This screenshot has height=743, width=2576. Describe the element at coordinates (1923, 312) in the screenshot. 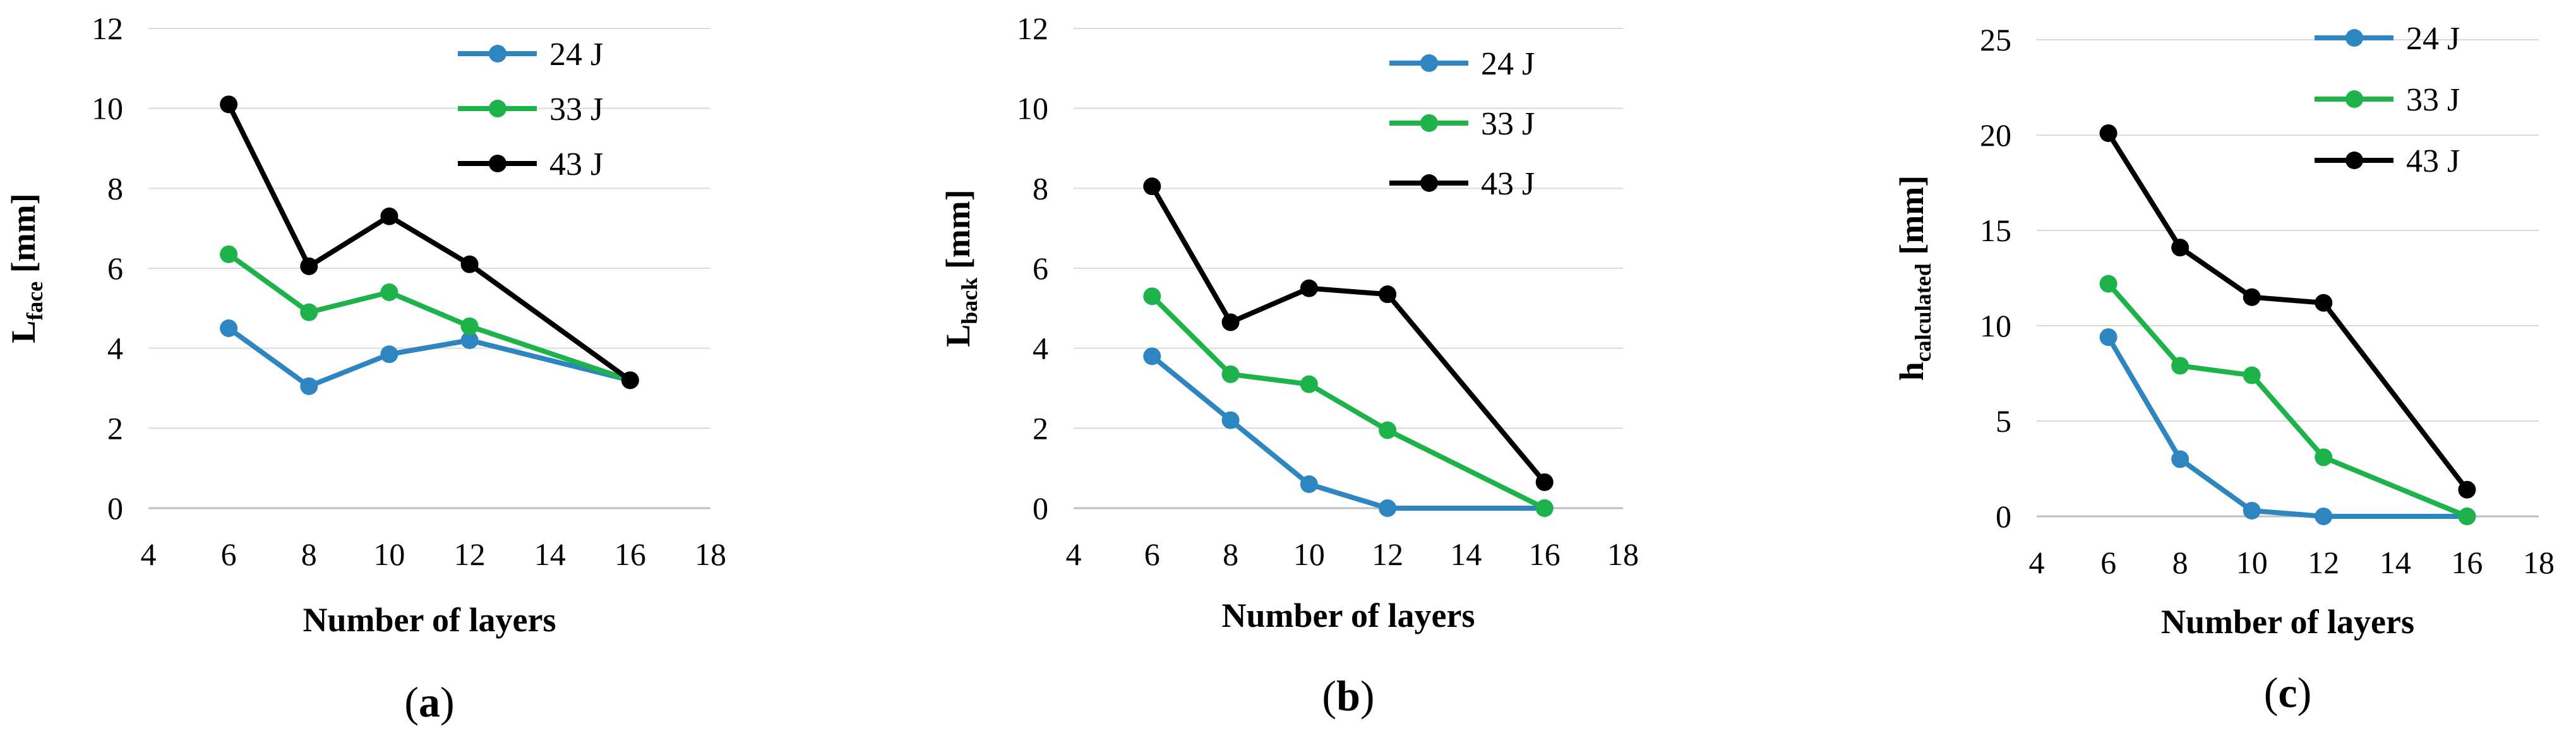

I see `y-axis-title-subscript: calculated` at that location.